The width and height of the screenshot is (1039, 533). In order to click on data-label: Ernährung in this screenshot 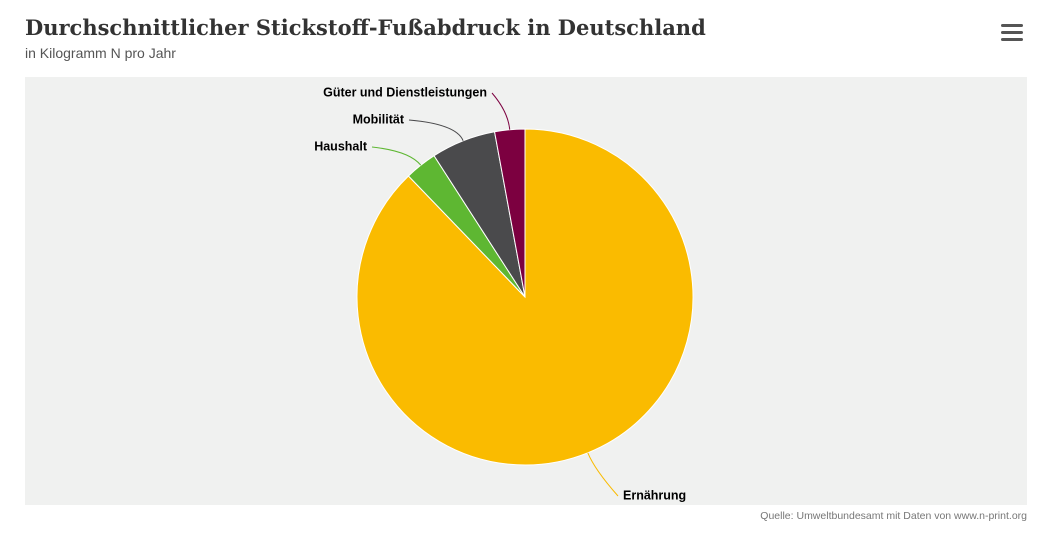, I will do `click(654, 495)`.